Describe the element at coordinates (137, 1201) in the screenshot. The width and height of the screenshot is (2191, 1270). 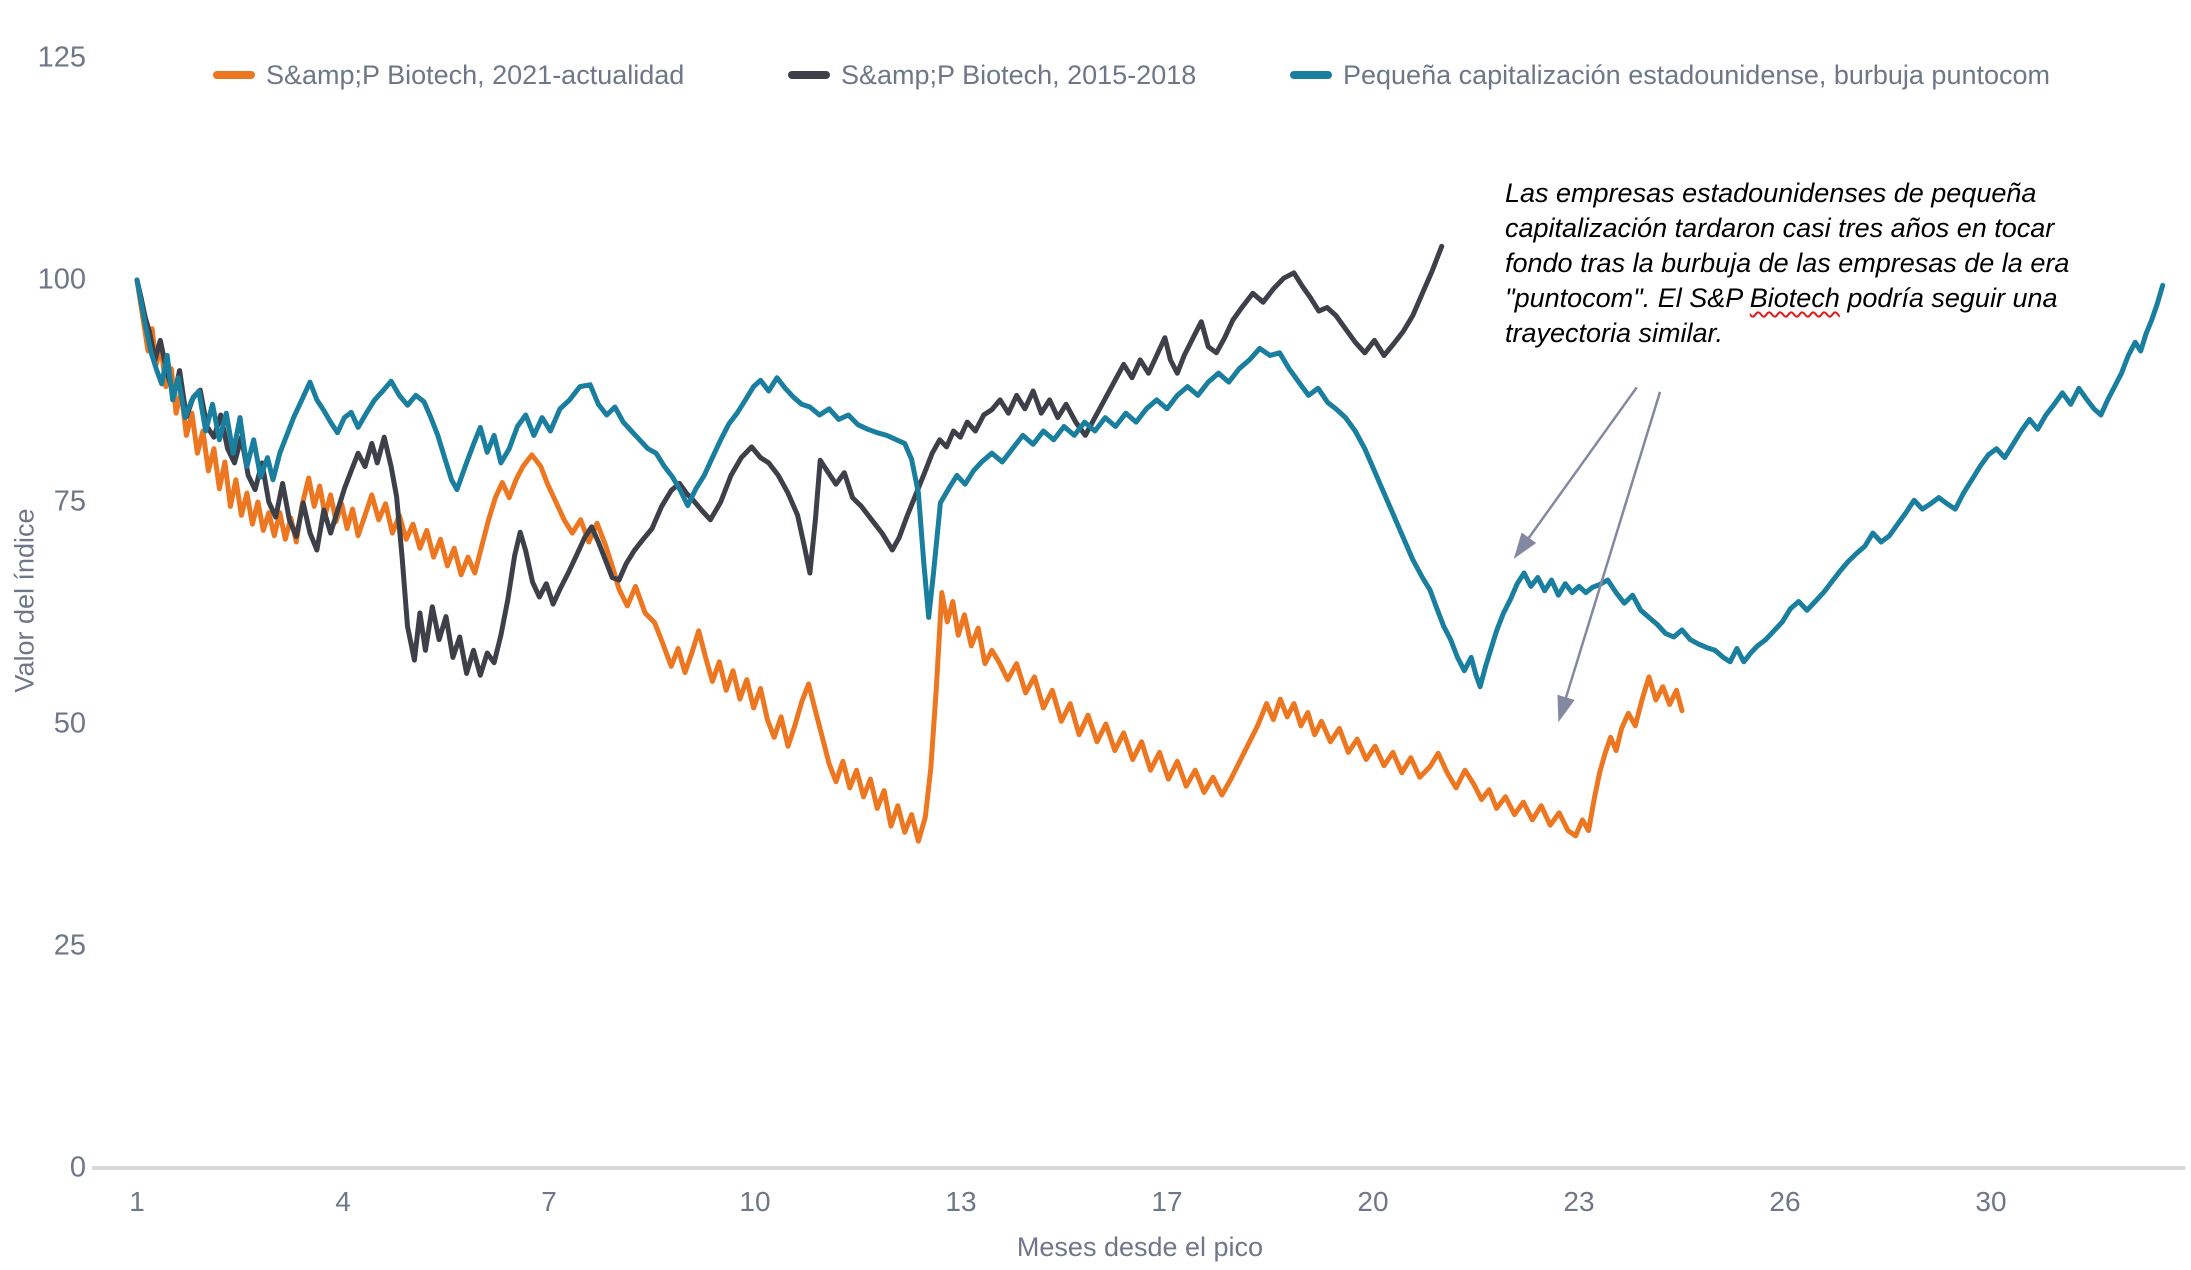
I see `x-tick-label: 1` at that location.